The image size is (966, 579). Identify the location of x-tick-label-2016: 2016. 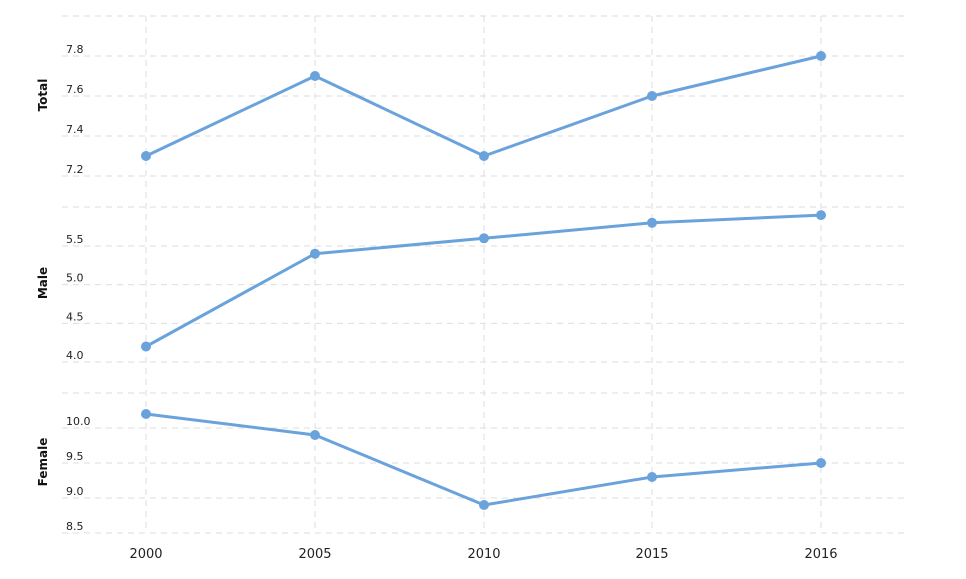
(820, 554).